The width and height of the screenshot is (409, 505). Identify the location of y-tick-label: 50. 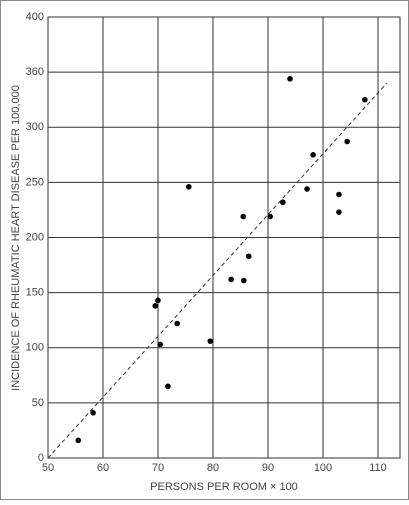
(38, 403).